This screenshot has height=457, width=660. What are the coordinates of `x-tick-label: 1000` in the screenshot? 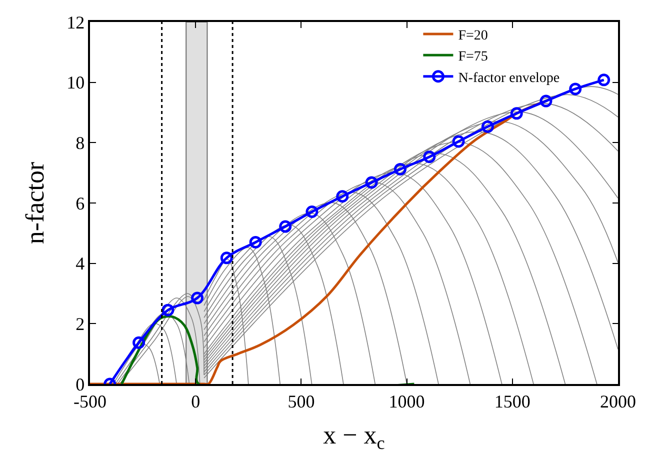 It's located at (406, 401).